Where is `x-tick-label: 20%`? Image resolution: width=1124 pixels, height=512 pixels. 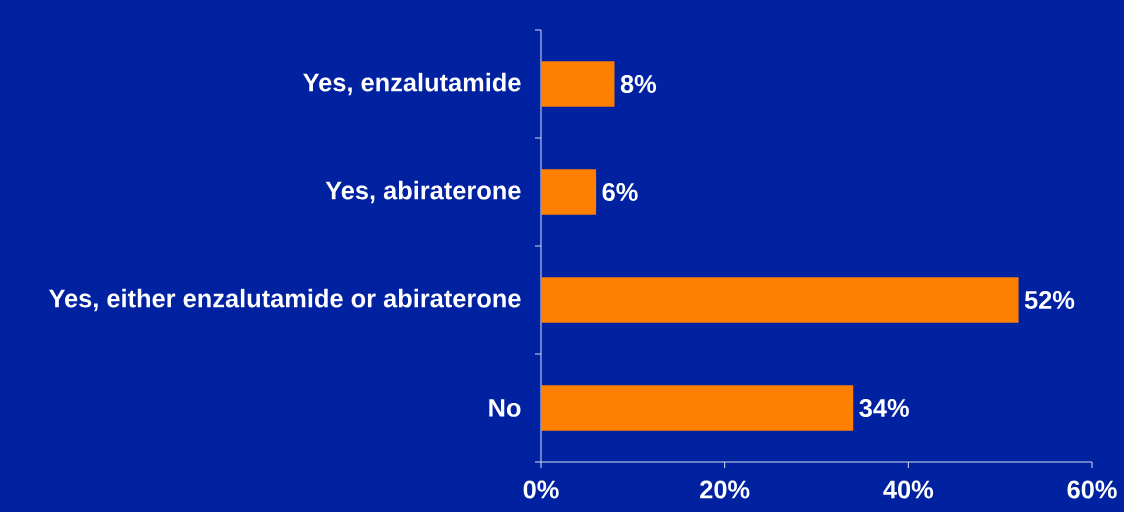
x-tick-label: 20% is located at coordinates (725, 489).